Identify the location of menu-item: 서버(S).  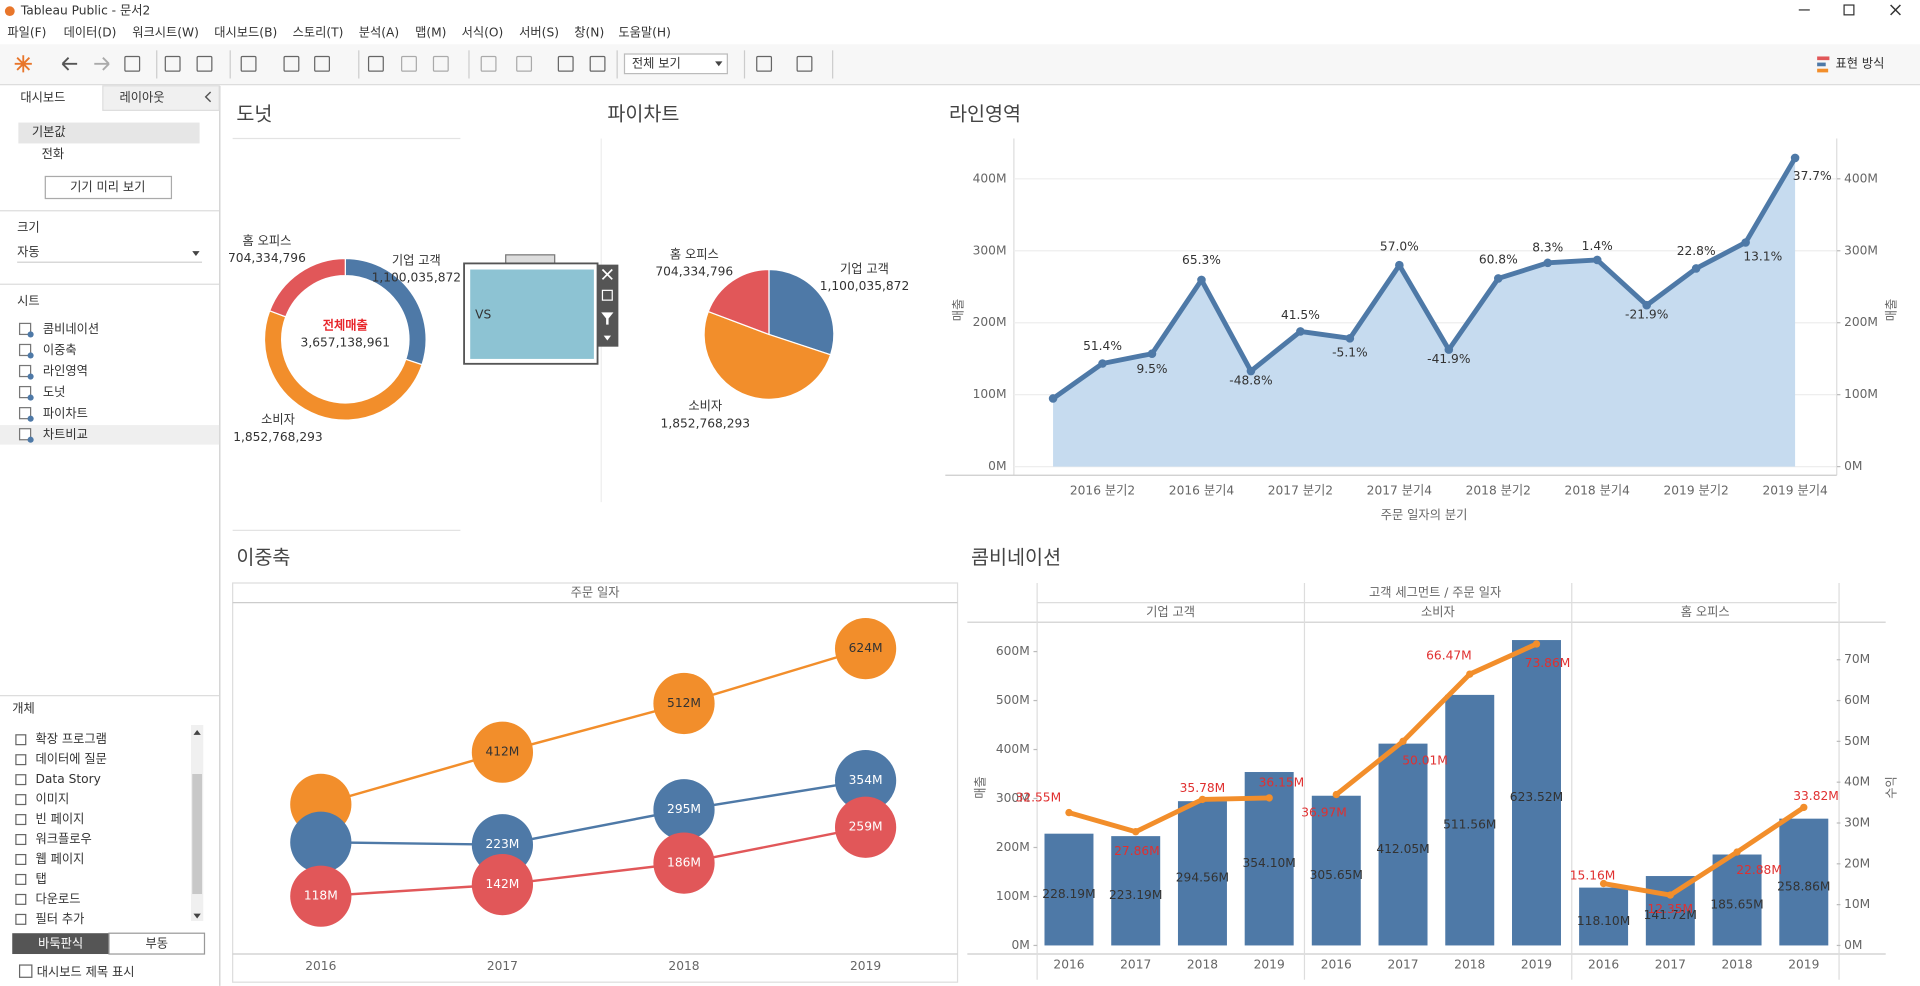
(539, 33).